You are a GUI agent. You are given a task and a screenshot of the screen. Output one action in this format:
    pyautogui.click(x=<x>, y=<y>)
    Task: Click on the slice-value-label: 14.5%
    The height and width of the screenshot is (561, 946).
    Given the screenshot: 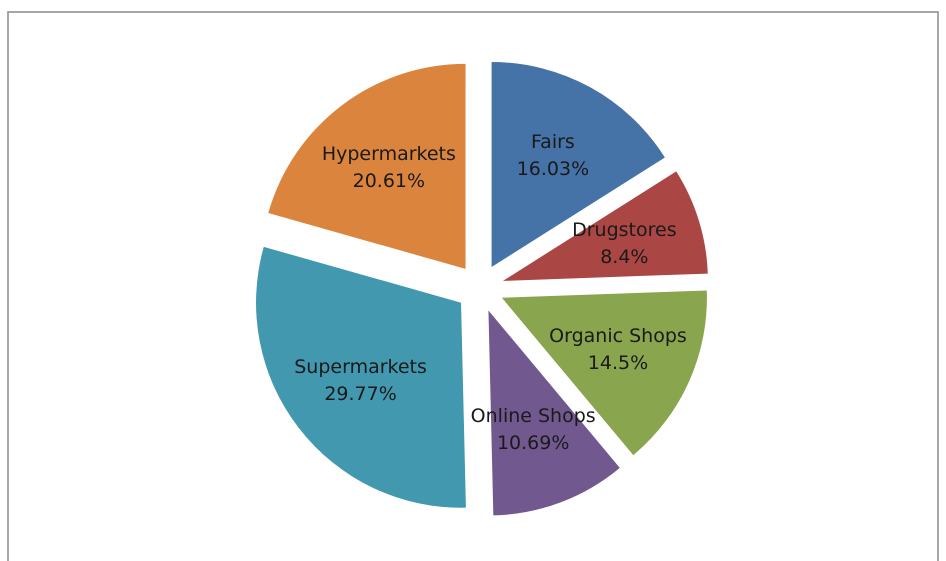 What is the action you would take?
    pyautogui.click(x=618, y=363)
    